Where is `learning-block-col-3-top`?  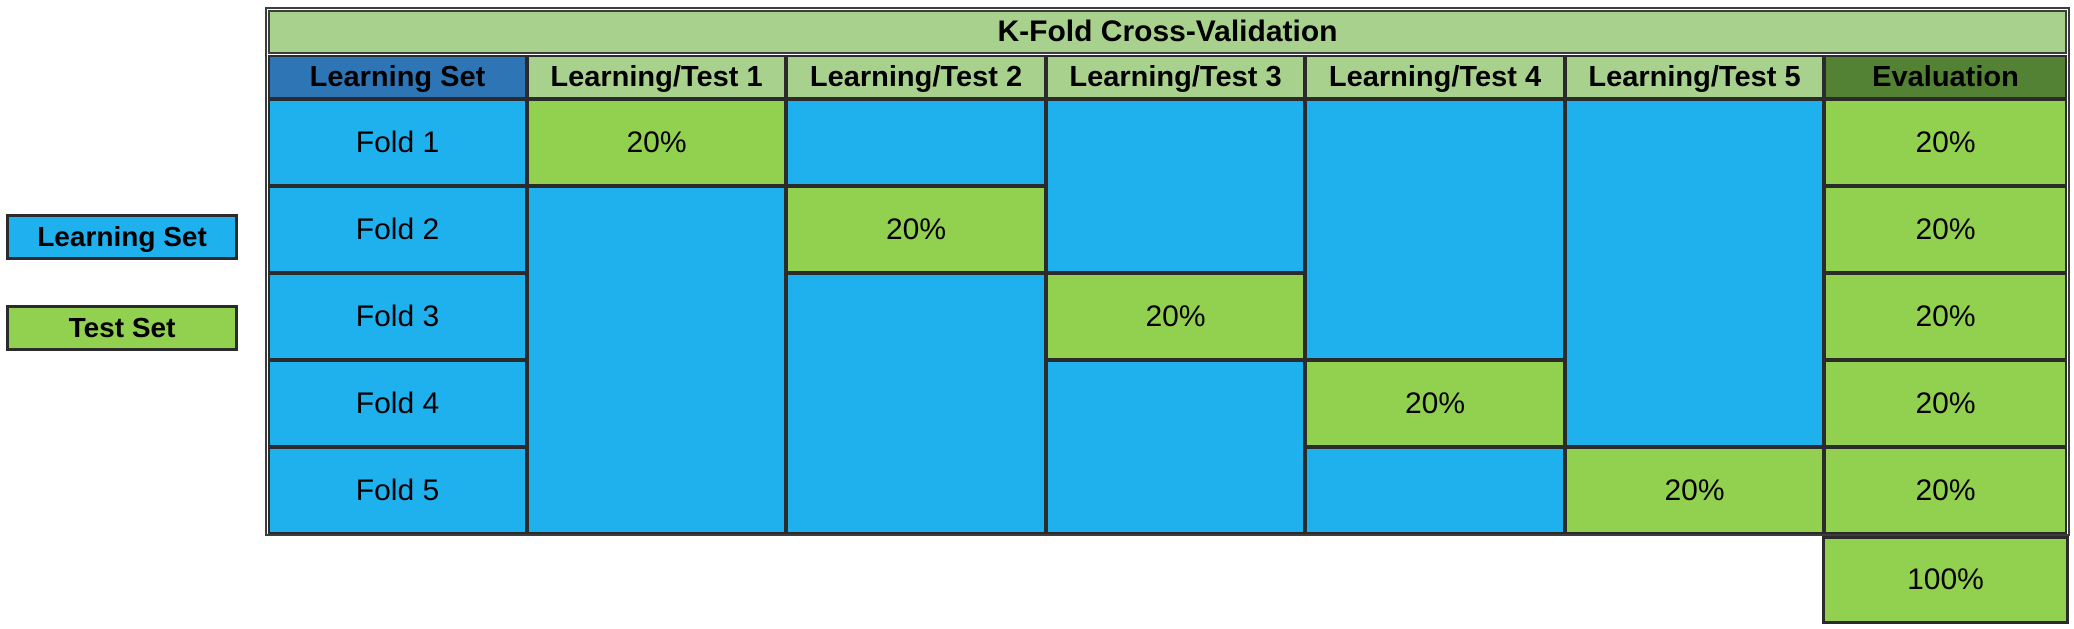 learning-block-col-3-top is located at coordinates (1175, 186).